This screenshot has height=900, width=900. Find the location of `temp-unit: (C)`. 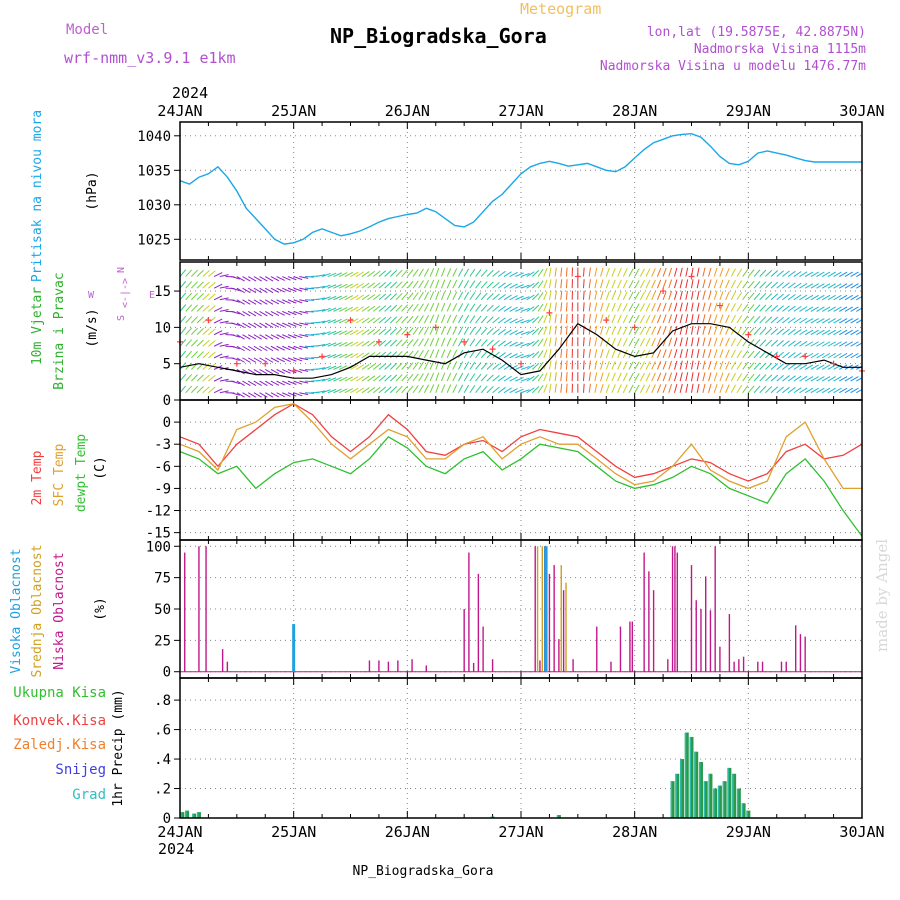

temp-unit: (C) is located at coordinates (100, 467).